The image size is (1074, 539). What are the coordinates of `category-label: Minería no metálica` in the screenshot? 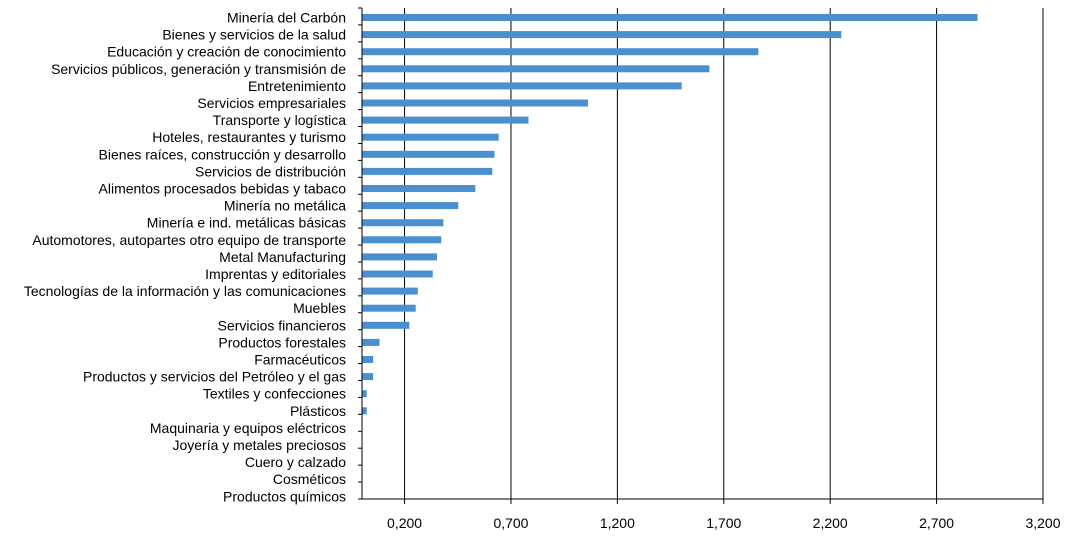 It's located at (285, 206).